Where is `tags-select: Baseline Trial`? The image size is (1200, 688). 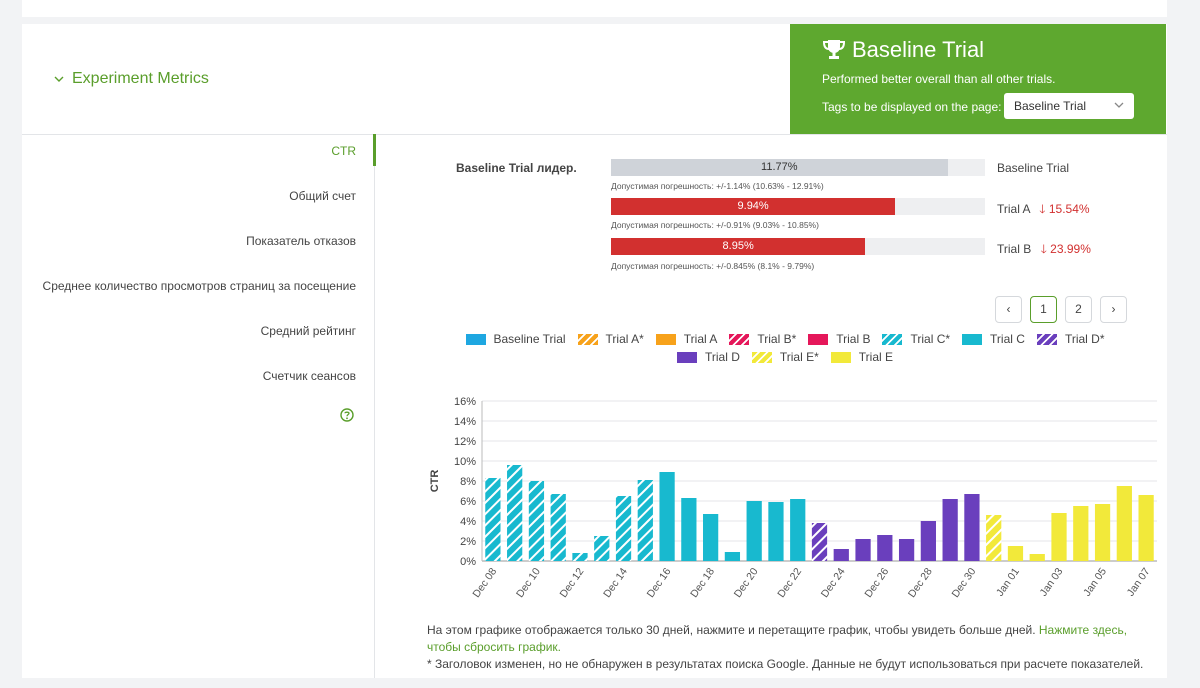 tags-select: Baseline Trial is located at coordinates (1069, 106).